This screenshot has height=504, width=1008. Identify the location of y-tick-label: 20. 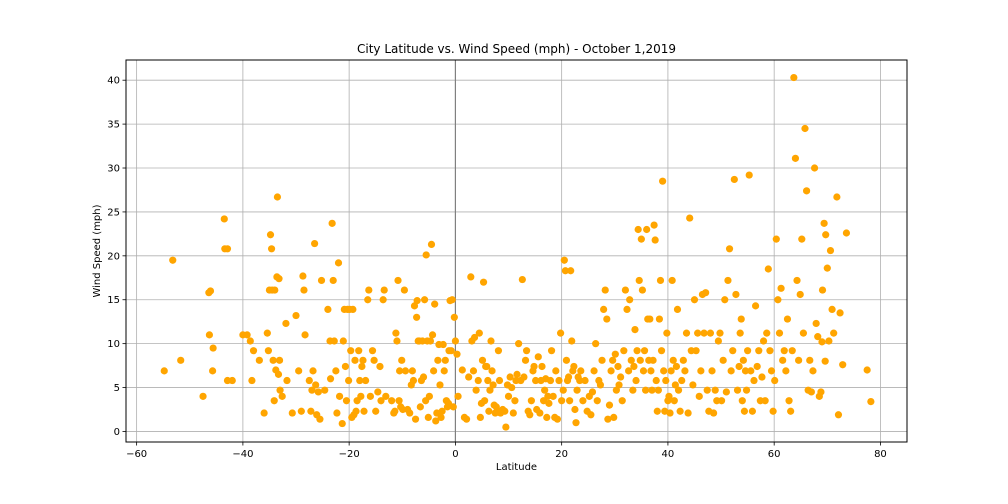
(113, 256).